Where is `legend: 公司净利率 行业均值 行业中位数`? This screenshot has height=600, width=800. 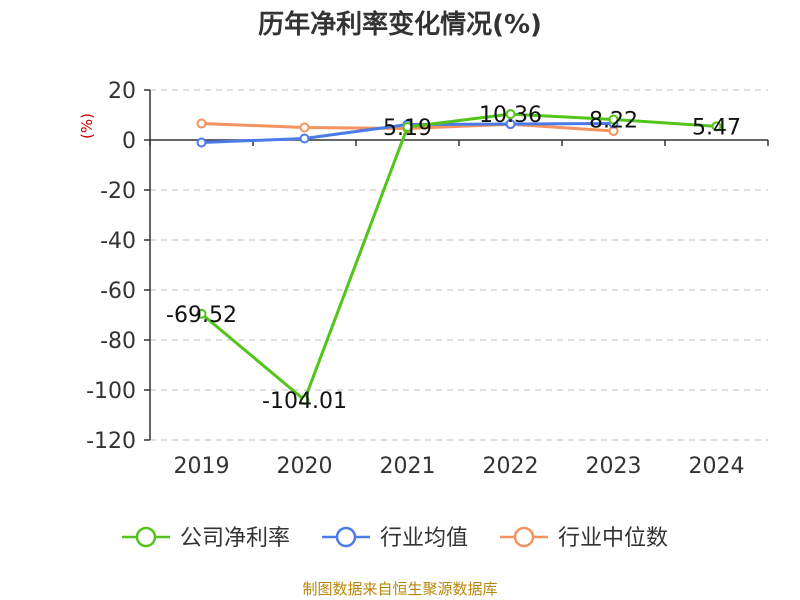
legend: 公司净利率 行业均值 行业中位数 is located at coordinates (395, 538).